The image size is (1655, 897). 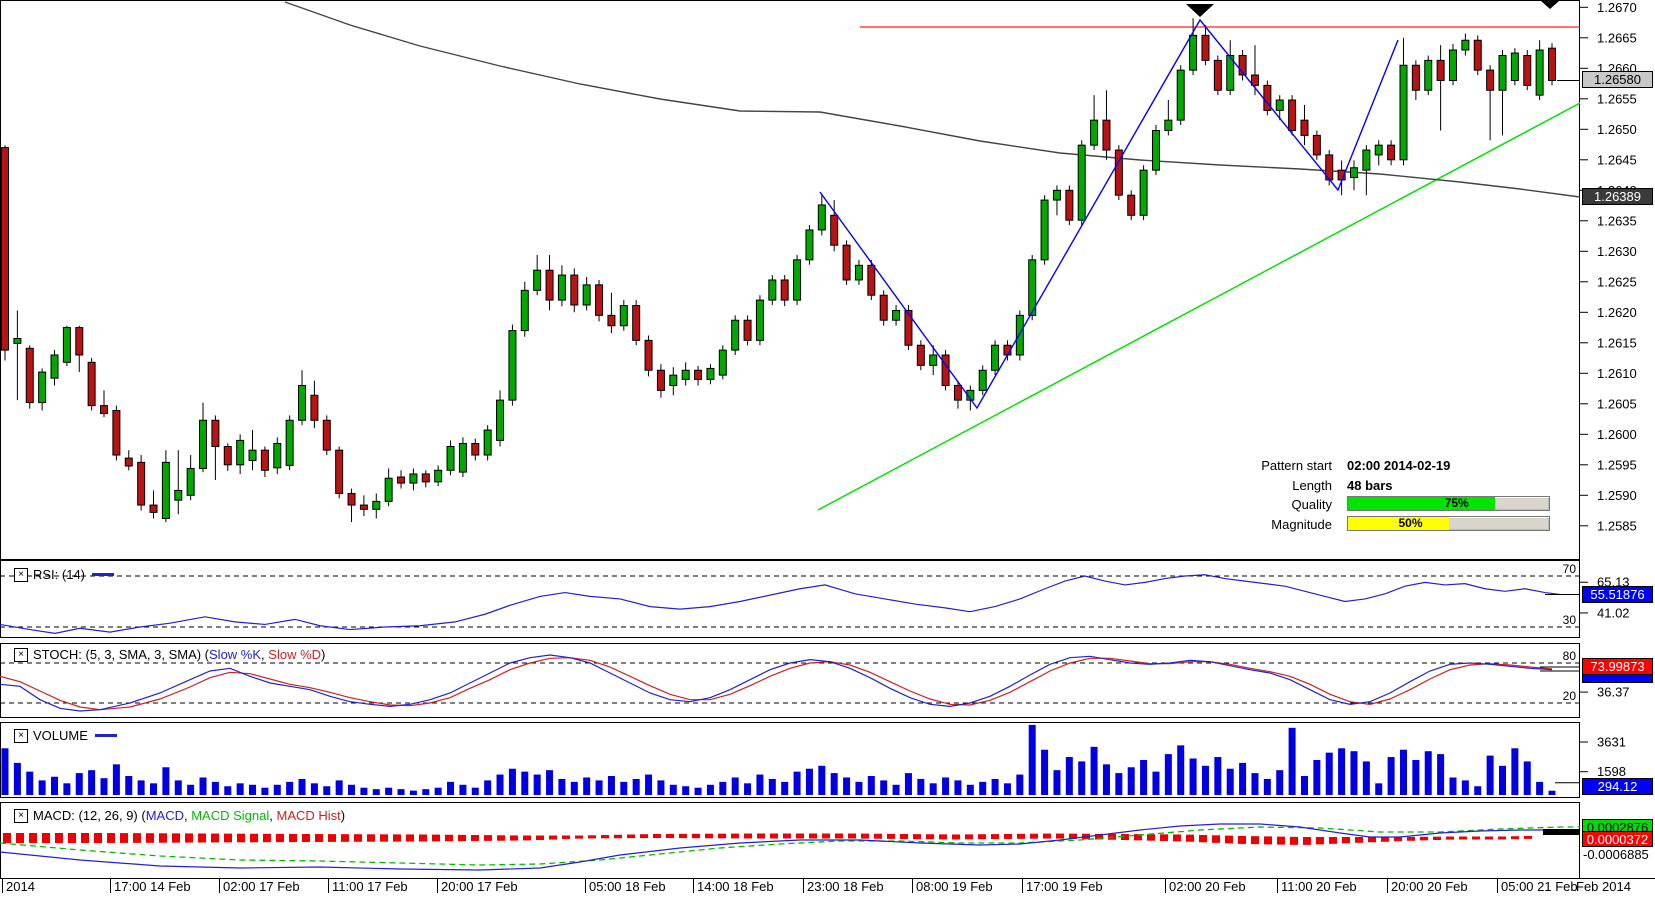 What do you see at coordinates (1613, 582) in the screenshot?
I see `rsi-axis-label: 65.13` at bounding box center [1613, 582].